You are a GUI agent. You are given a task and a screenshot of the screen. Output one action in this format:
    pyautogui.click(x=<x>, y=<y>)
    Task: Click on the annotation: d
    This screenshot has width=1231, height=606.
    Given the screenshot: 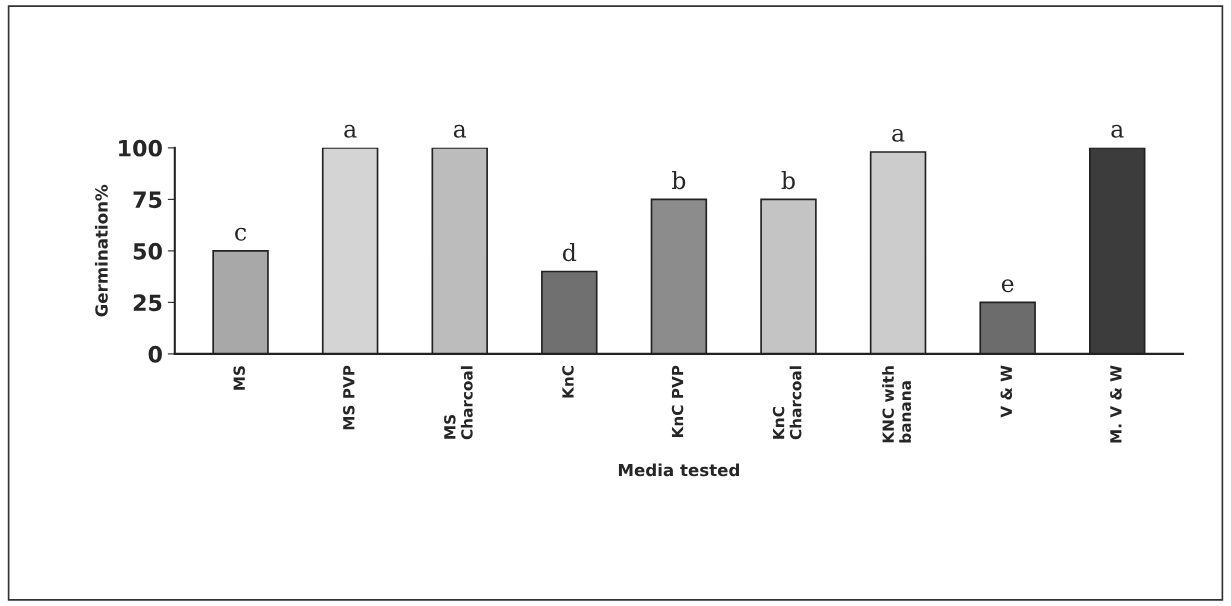 What is the action you would take?
    pyautogui.click(x=569, y=252)
    